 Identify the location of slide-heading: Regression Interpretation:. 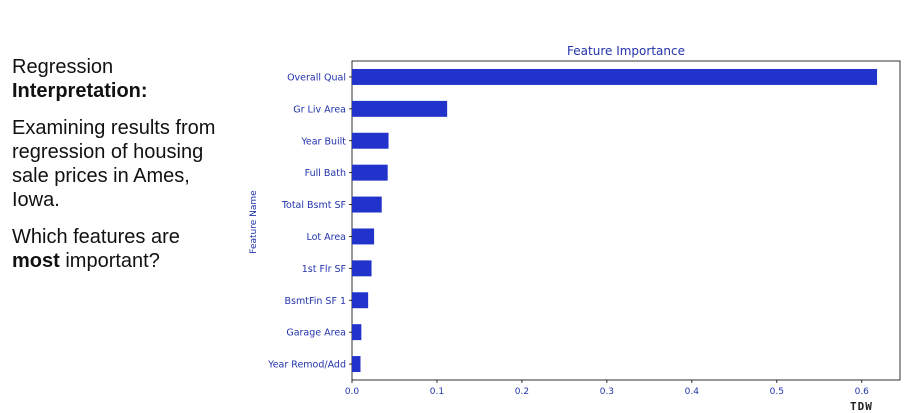
(127, 79).